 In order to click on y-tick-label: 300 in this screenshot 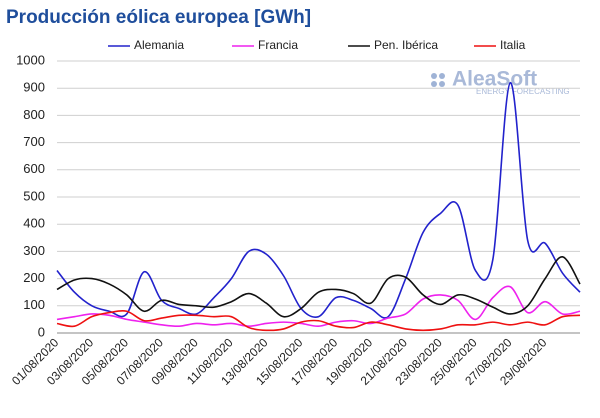, I will do `click(34, 250)`.